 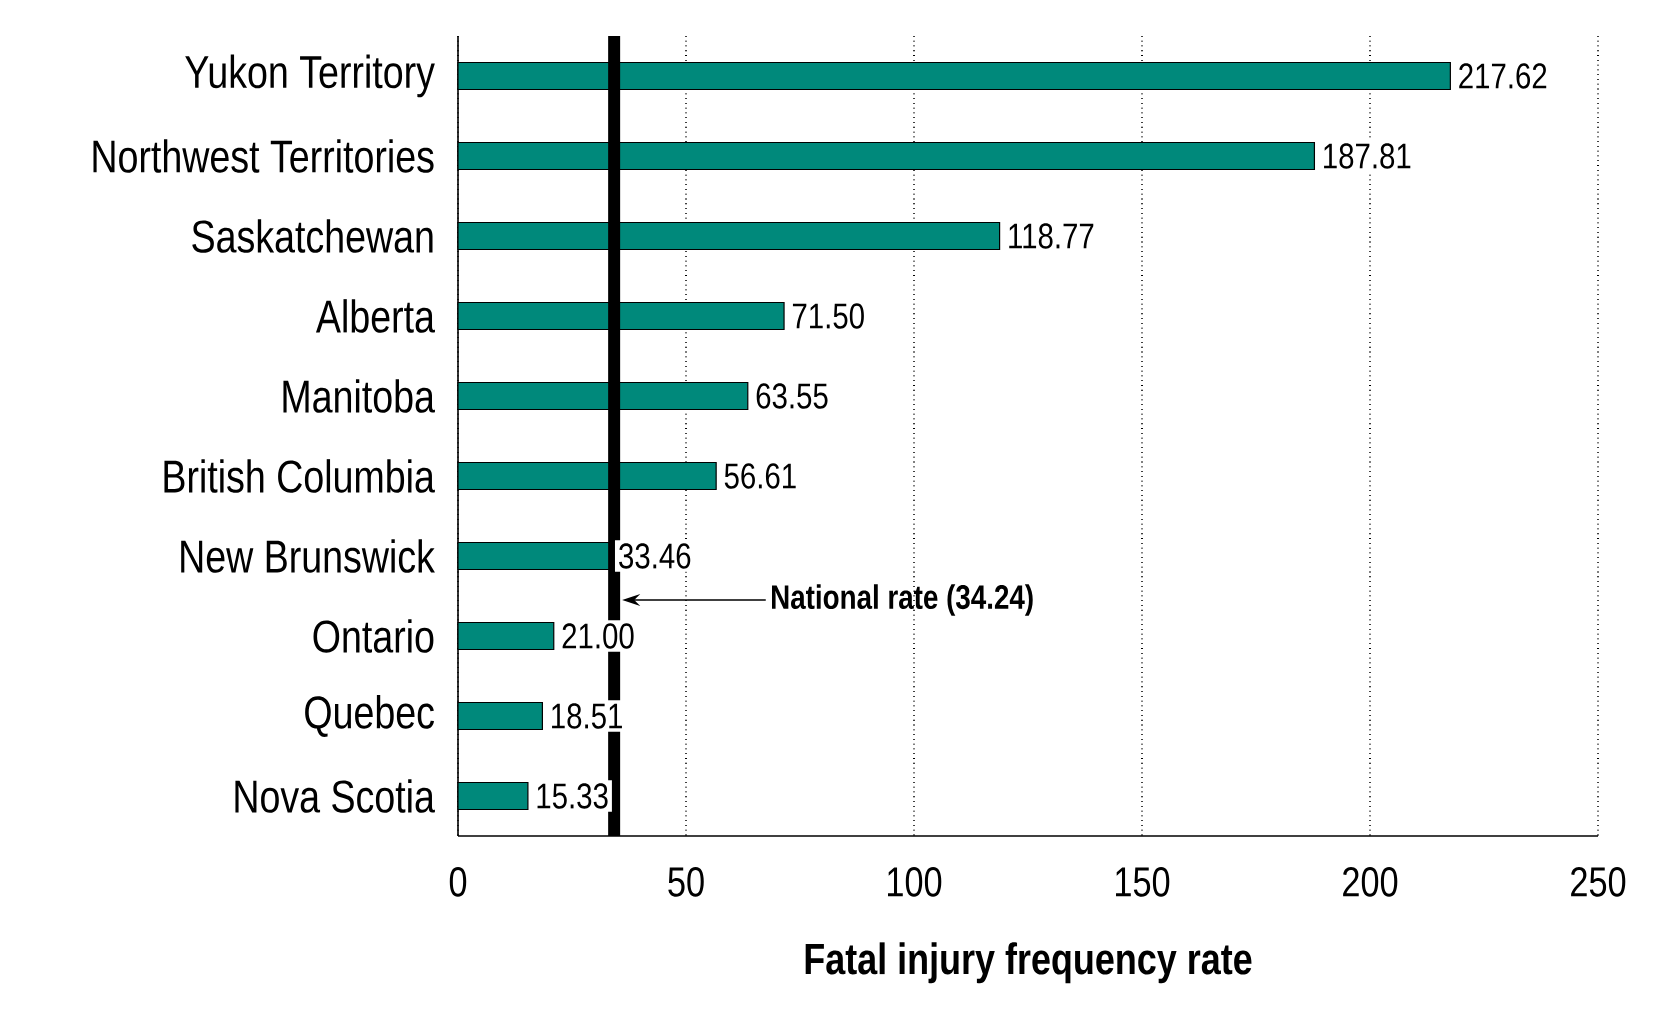 What do you see at coordinates (598, 636) in the screenshot?
I see `data-label: 21.00` at bounding box center [598, 636].